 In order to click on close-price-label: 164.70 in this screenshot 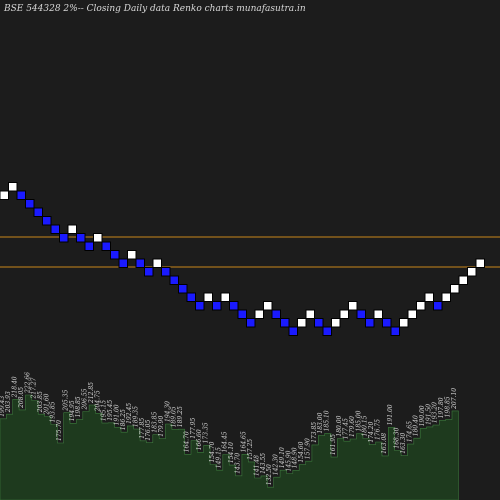, I will do `click(186, 441)`.